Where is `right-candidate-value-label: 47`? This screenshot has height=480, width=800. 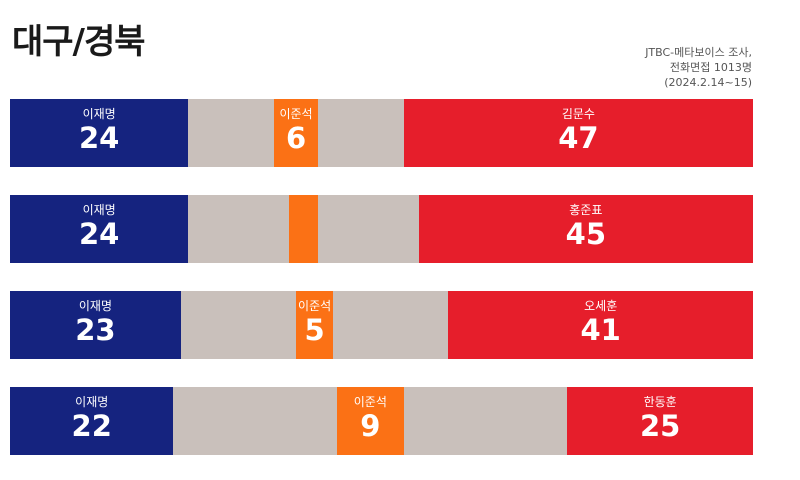 right-candidate-value-label: 47 is located at coordinates (578, 138).